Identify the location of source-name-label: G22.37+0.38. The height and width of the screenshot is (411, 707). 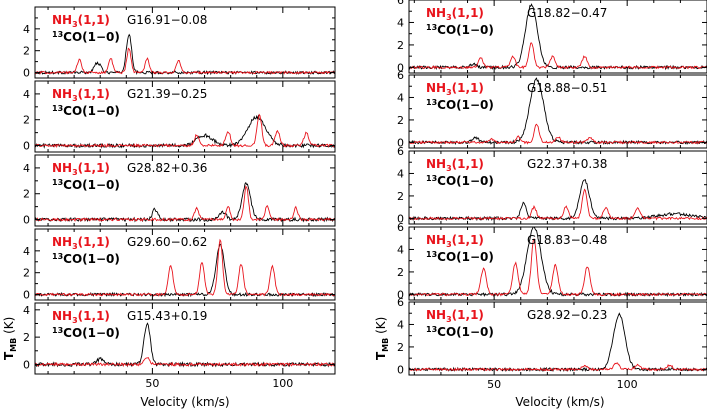
(567, 164).